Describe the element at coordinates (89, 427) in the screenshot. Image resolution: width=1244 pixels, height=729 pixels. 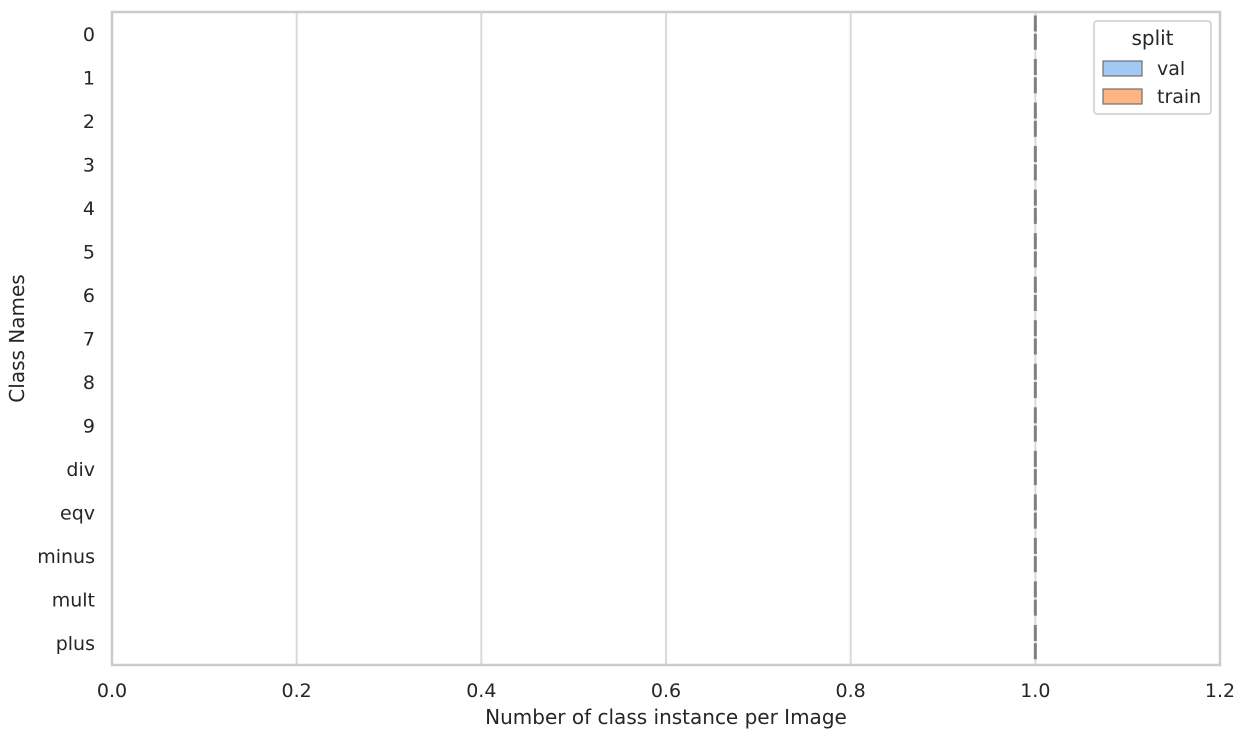
I see `y-tick-label: 9` at that location.